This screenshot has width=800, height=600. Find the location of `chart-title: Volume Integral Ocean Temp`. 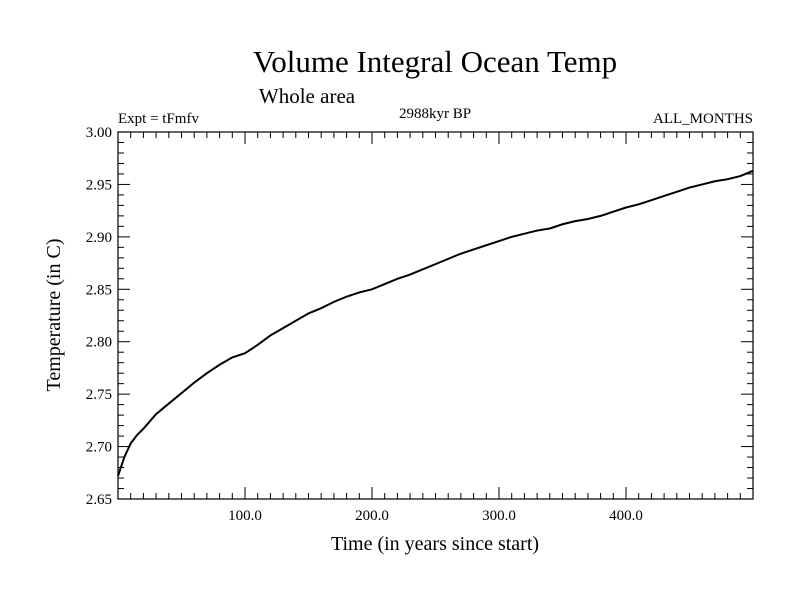

chart-title: Volume Integral Ocean Temp is located at coordinates (435, 61).